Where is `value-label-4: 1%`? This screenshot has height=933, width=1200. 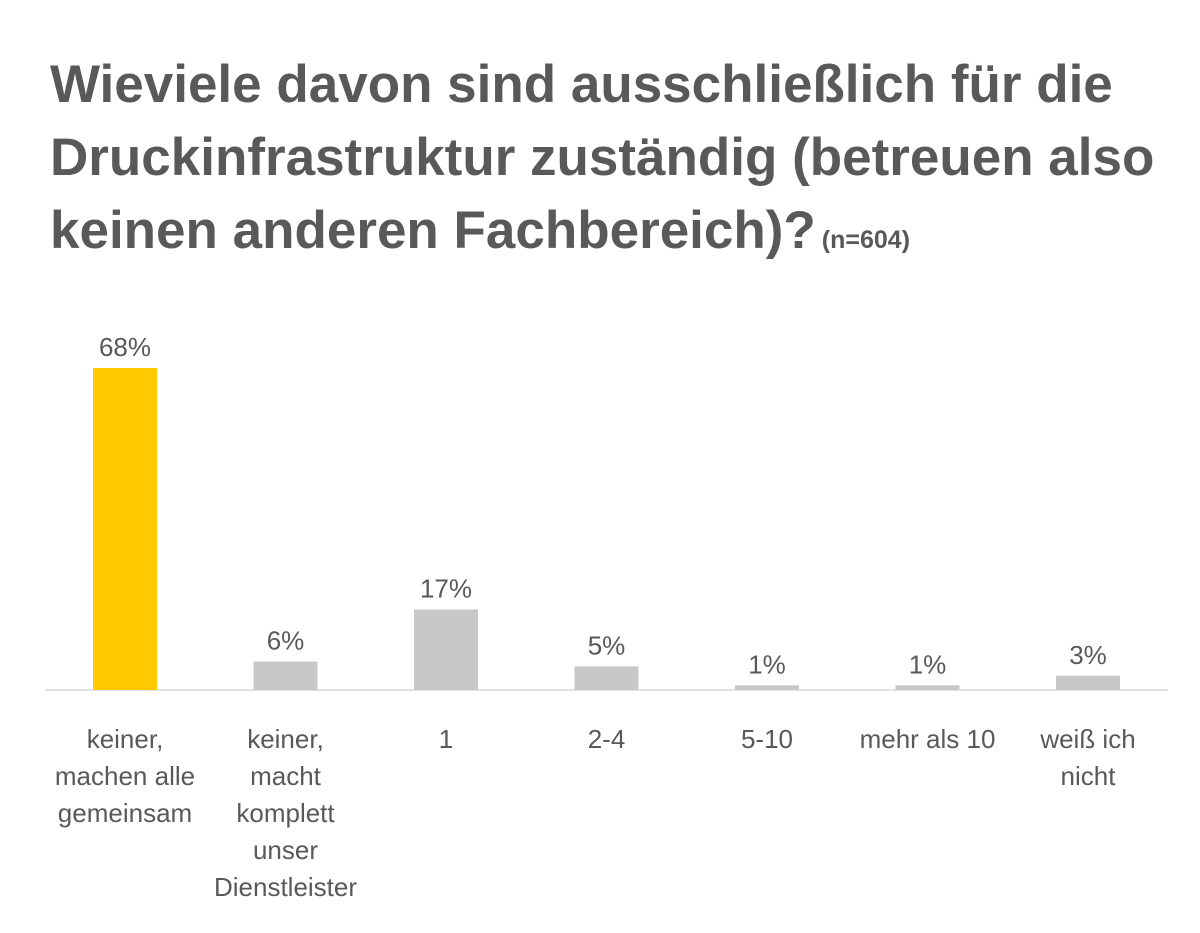 value-label-4: 1% is located at coordinates (767, 664).